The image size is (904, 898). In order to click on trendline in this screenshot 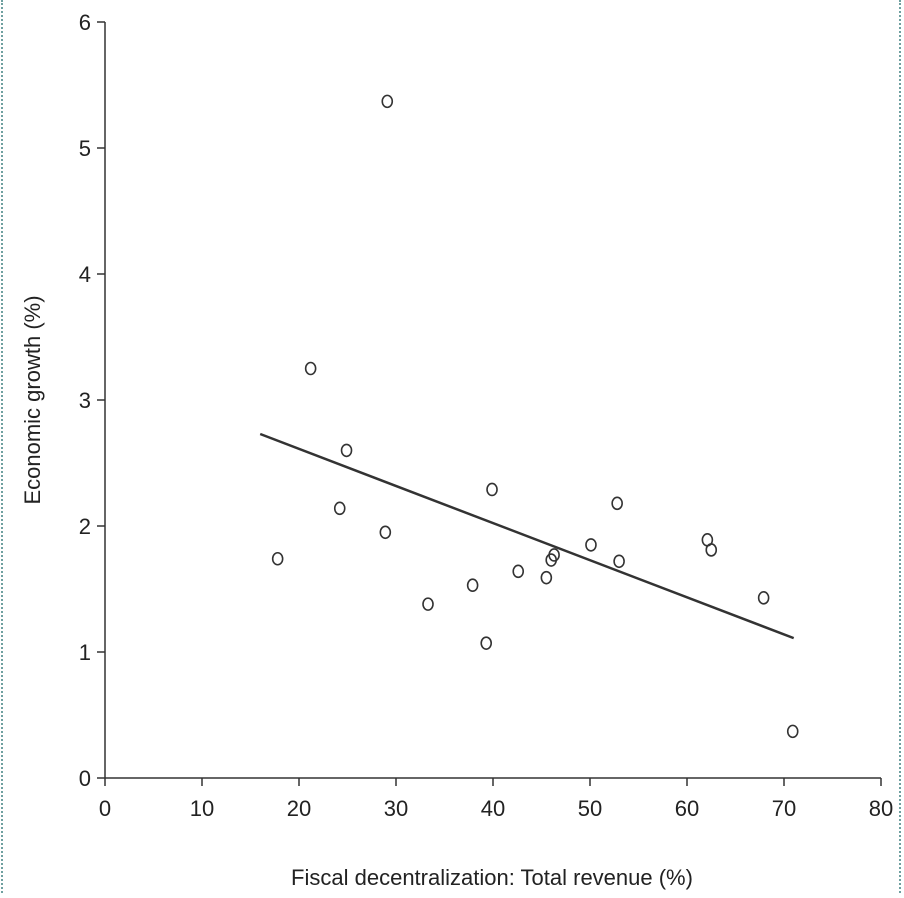, I will do `click(527, 536)`.